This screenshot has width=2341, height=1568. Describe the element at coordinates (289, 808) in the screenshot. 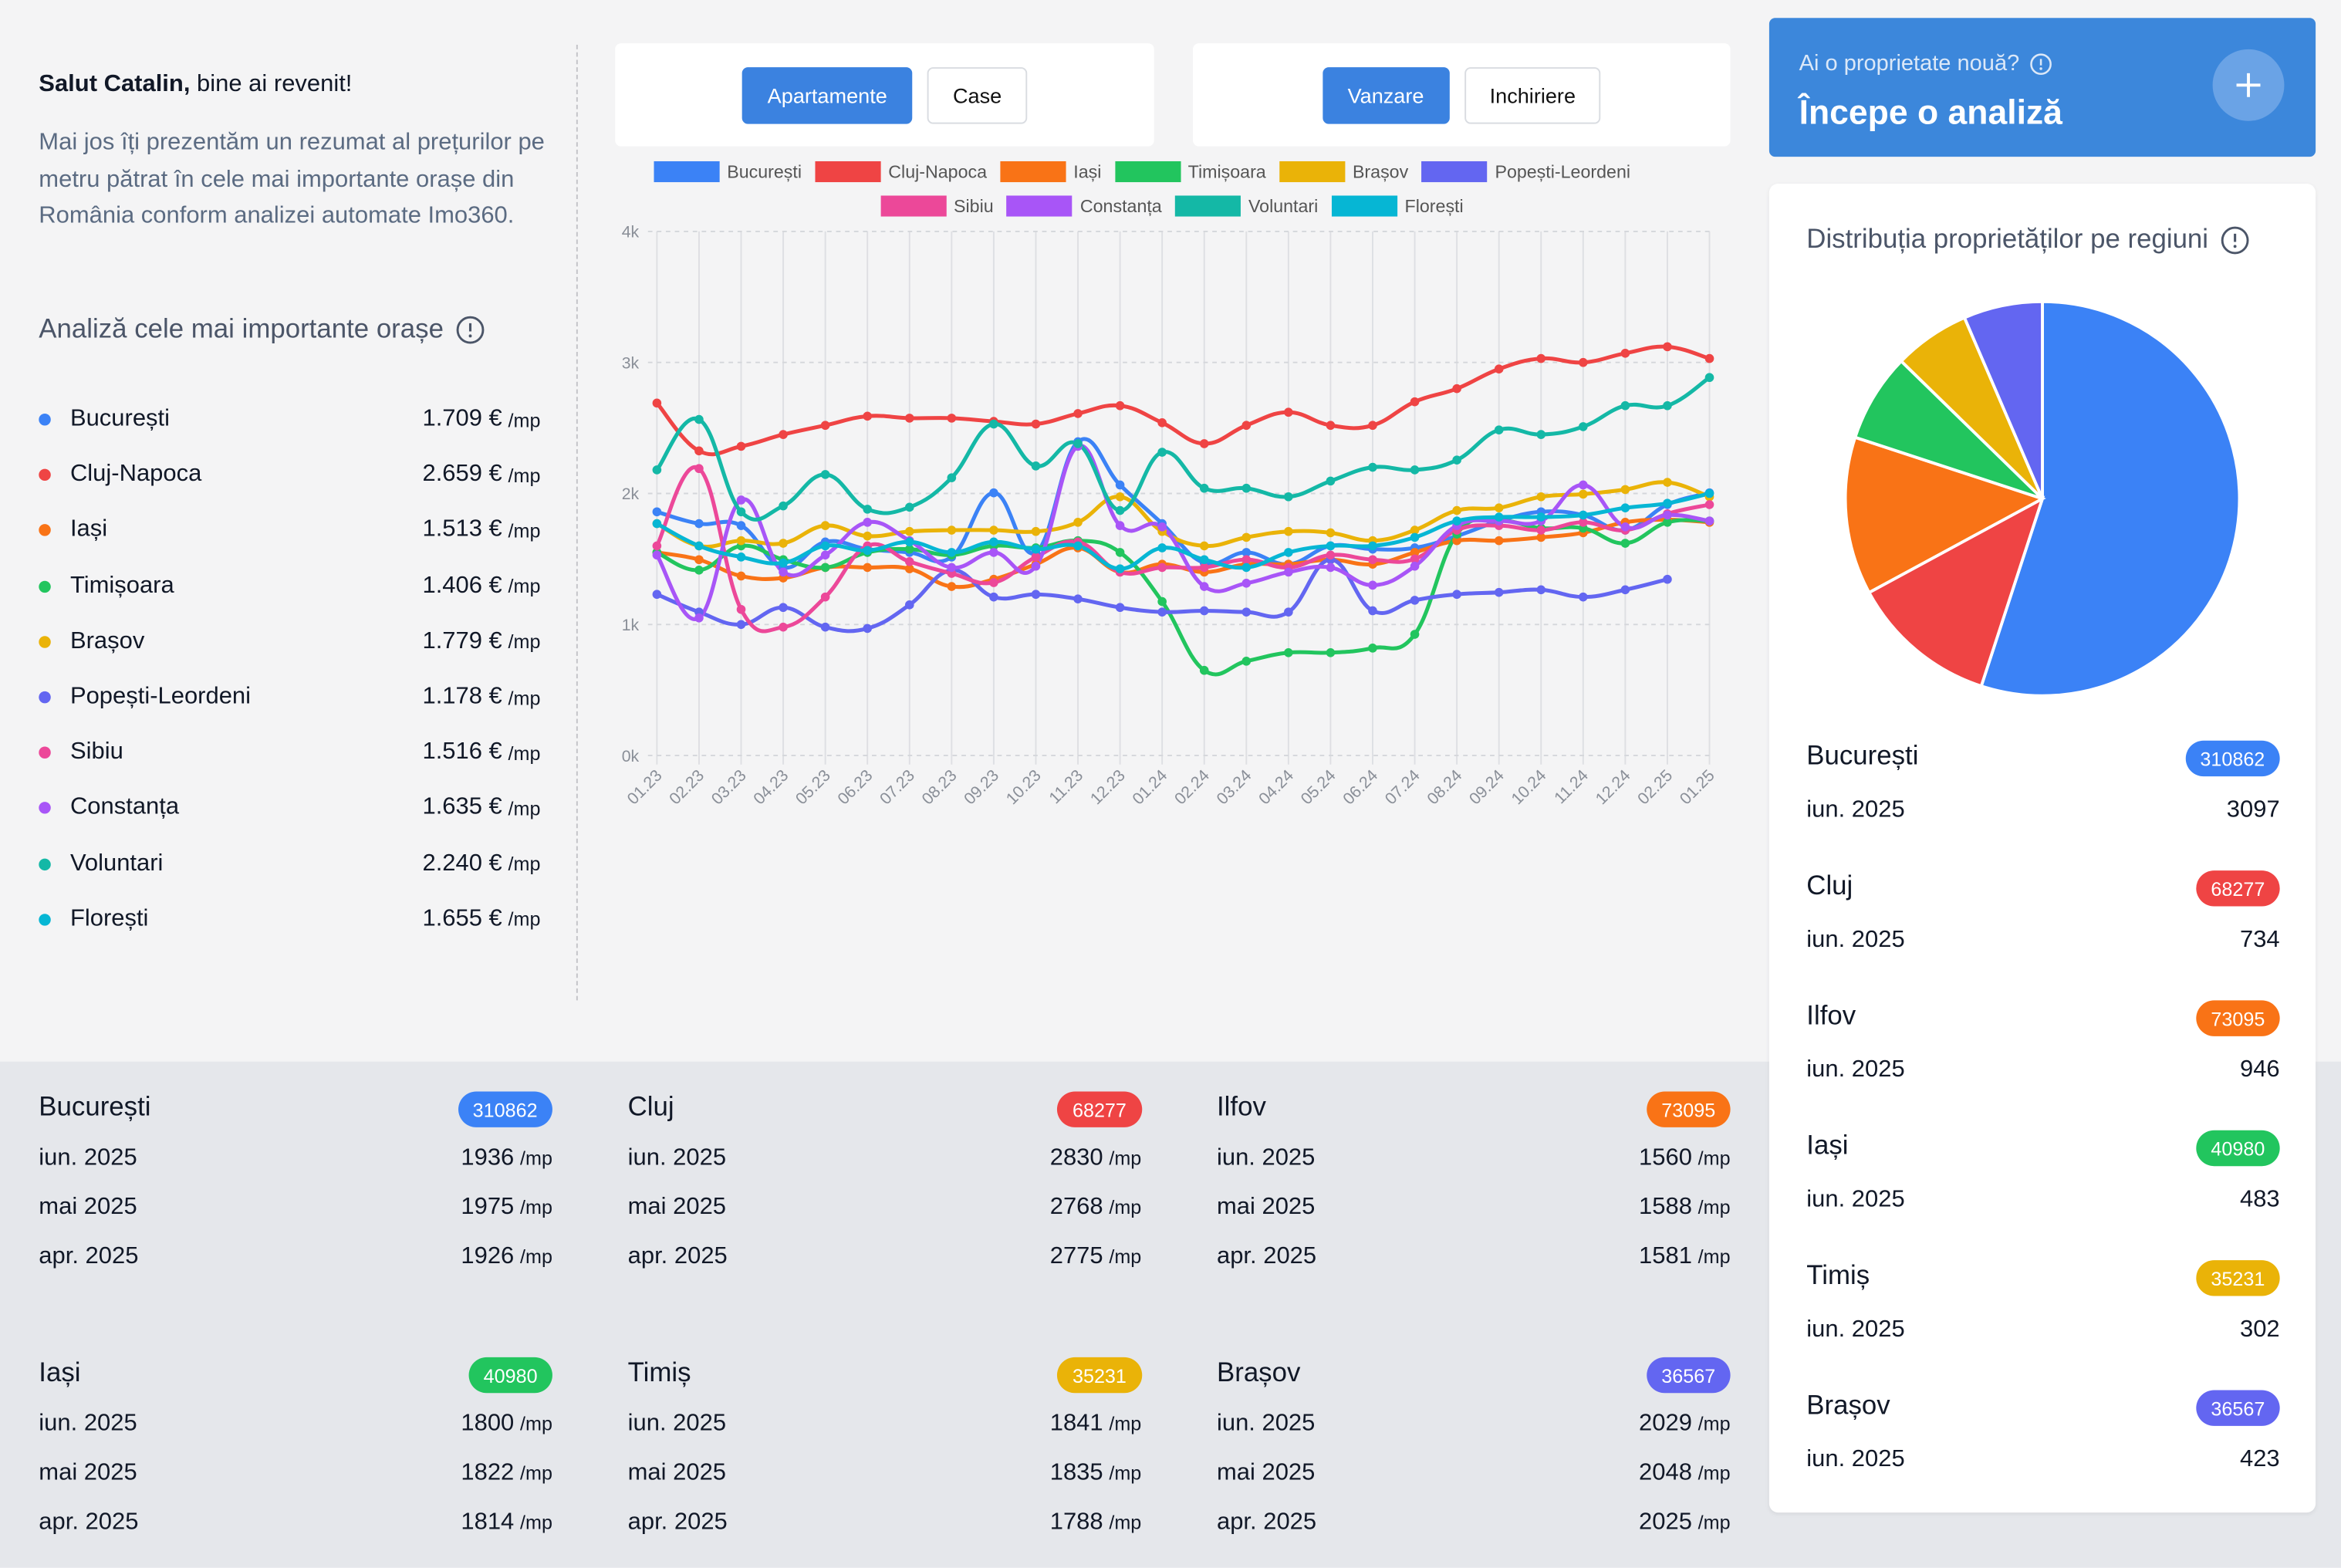

I see `city-row: Constanța 1.635 € /mp` at that location.